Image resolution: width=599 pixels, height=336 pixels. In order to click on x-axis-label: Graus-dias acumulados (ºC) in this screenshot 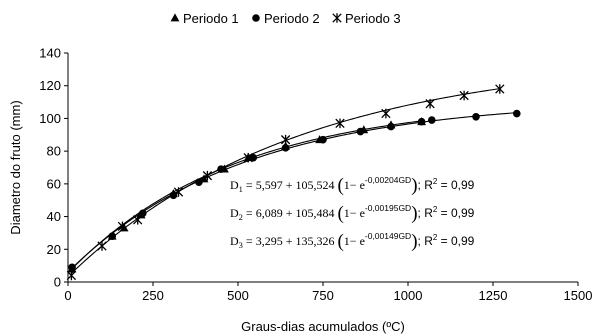, I will do `click(323, 326)`.